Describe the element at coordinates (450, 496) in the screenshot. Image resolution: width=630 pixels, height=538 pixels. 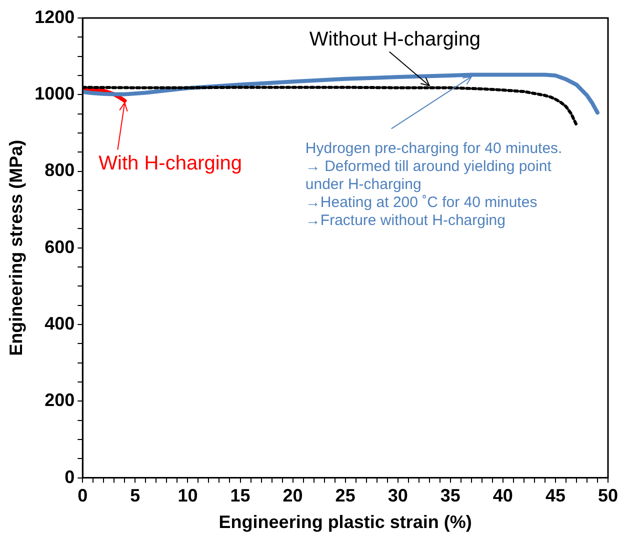
I see `x-tick-label: 35` at that location.